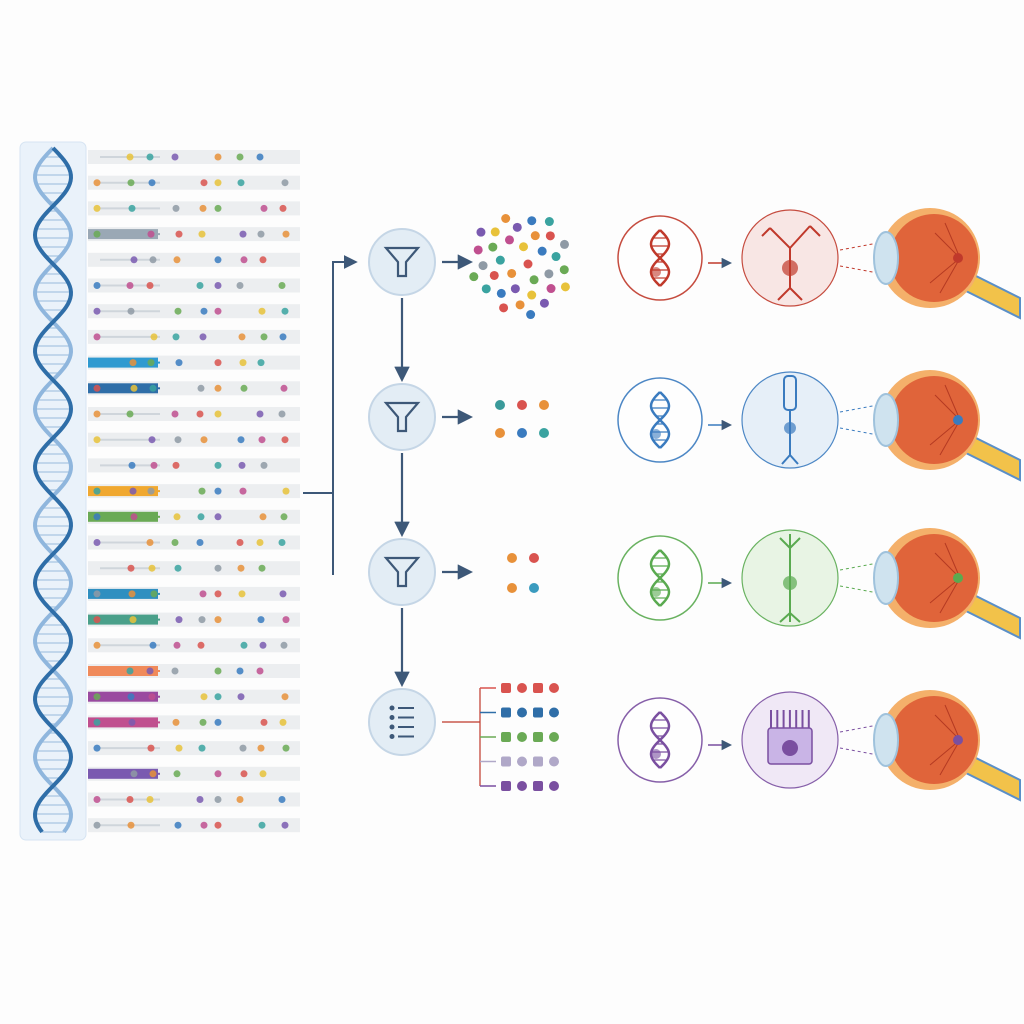 Image resolution: width=1024 pixels, height=1024 pixels. Describe the element at coordinates (958, 420) in the screenshot. I see `target-spot` at that location.